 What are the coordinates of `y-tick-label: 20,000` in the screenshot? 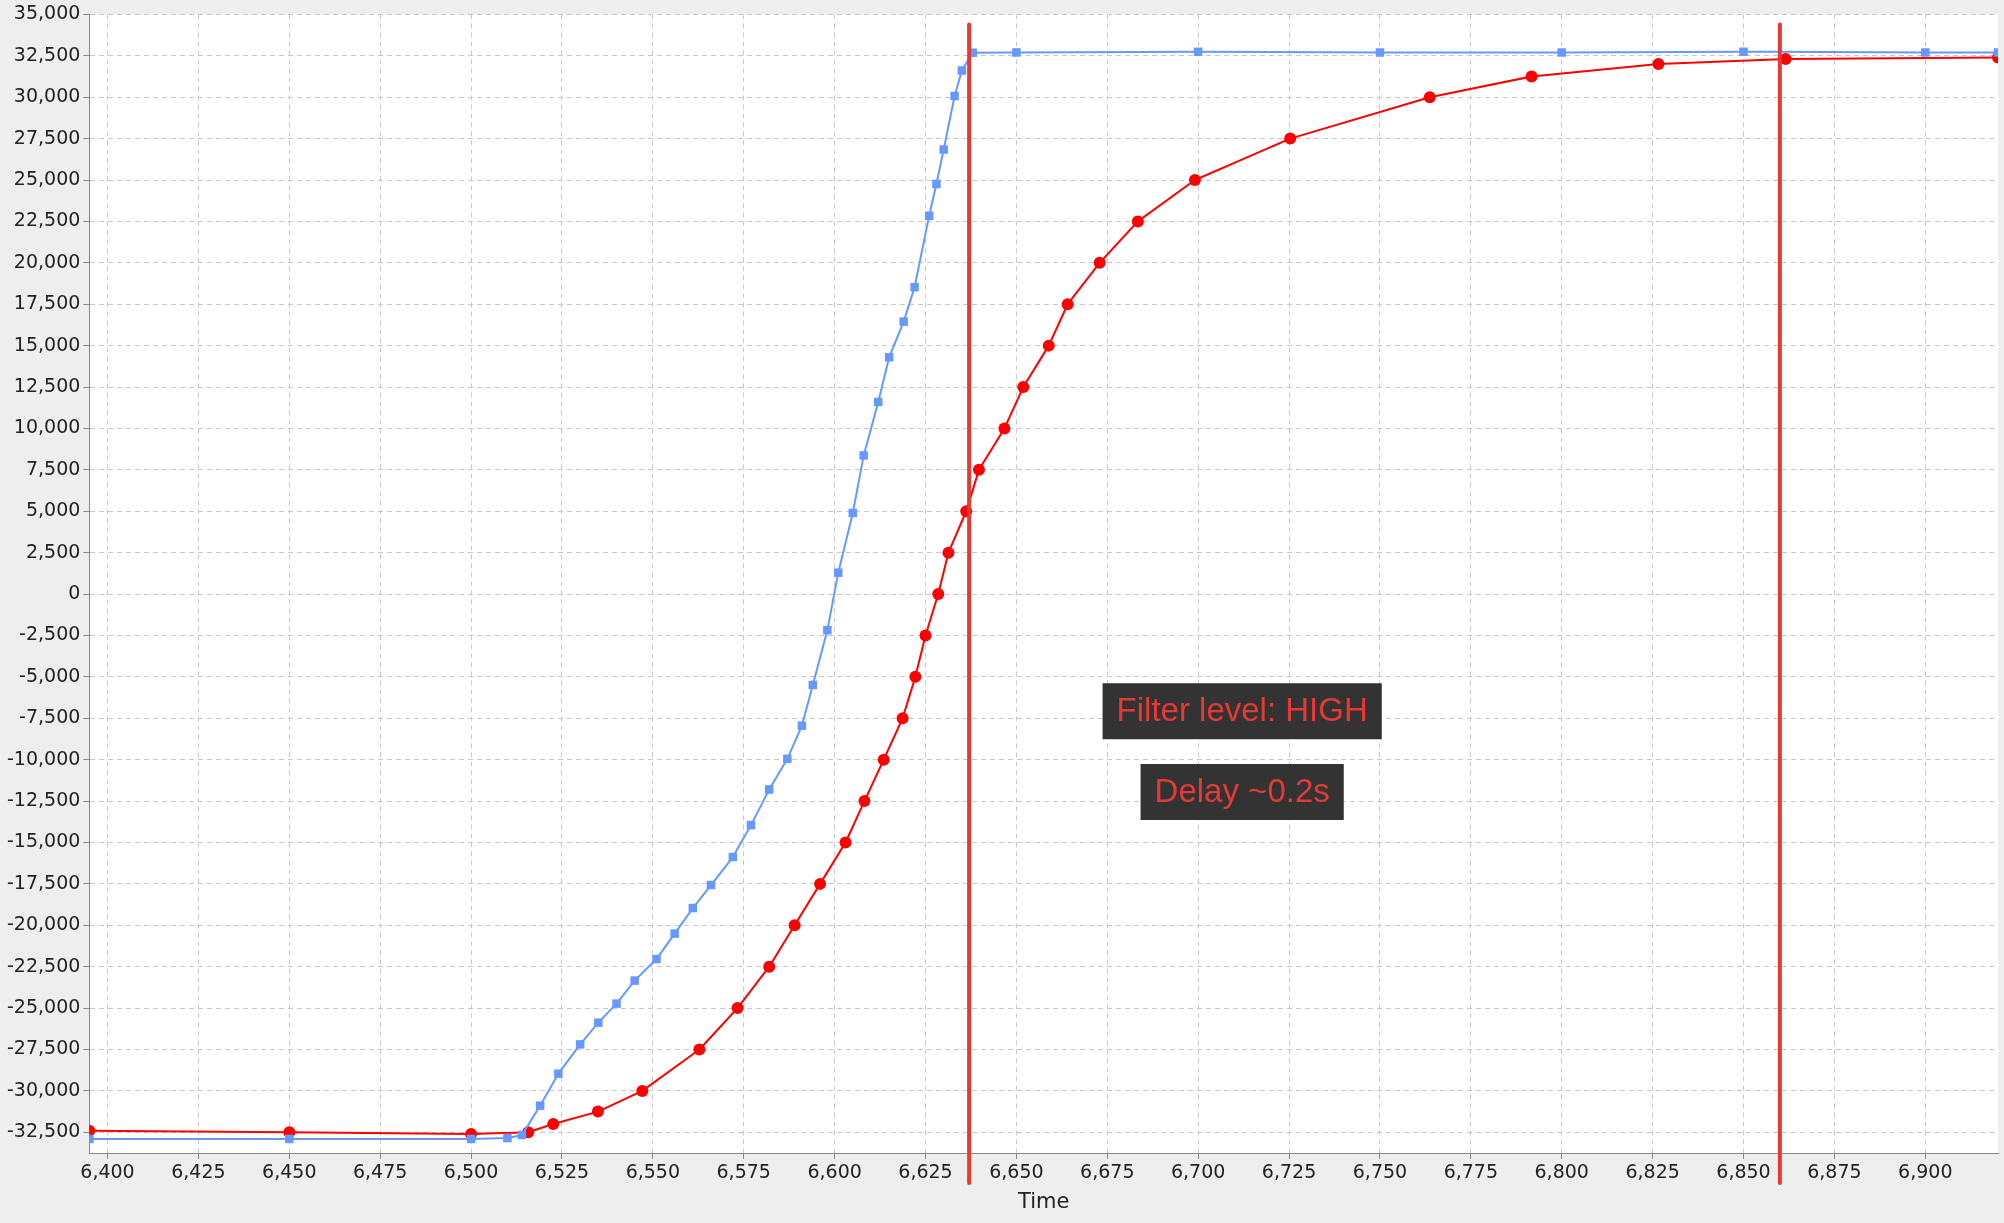 It's located at (47, 260).